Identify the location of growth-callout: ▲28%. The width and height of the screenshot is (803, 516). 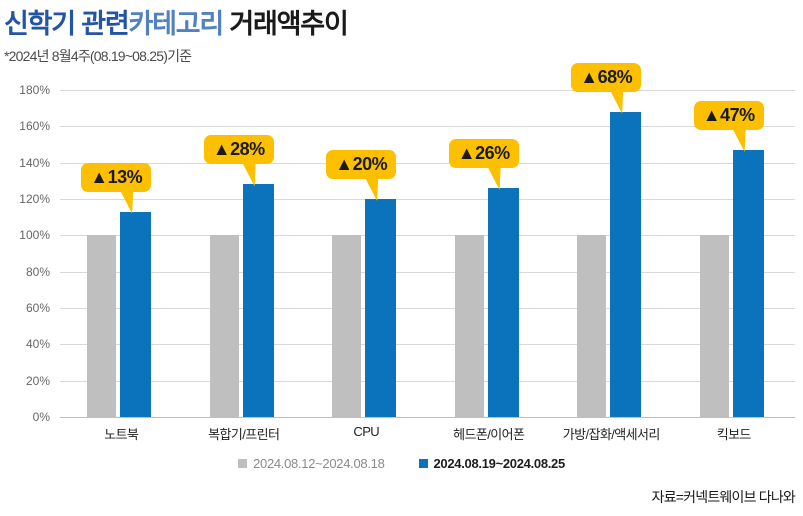
(238, 161).